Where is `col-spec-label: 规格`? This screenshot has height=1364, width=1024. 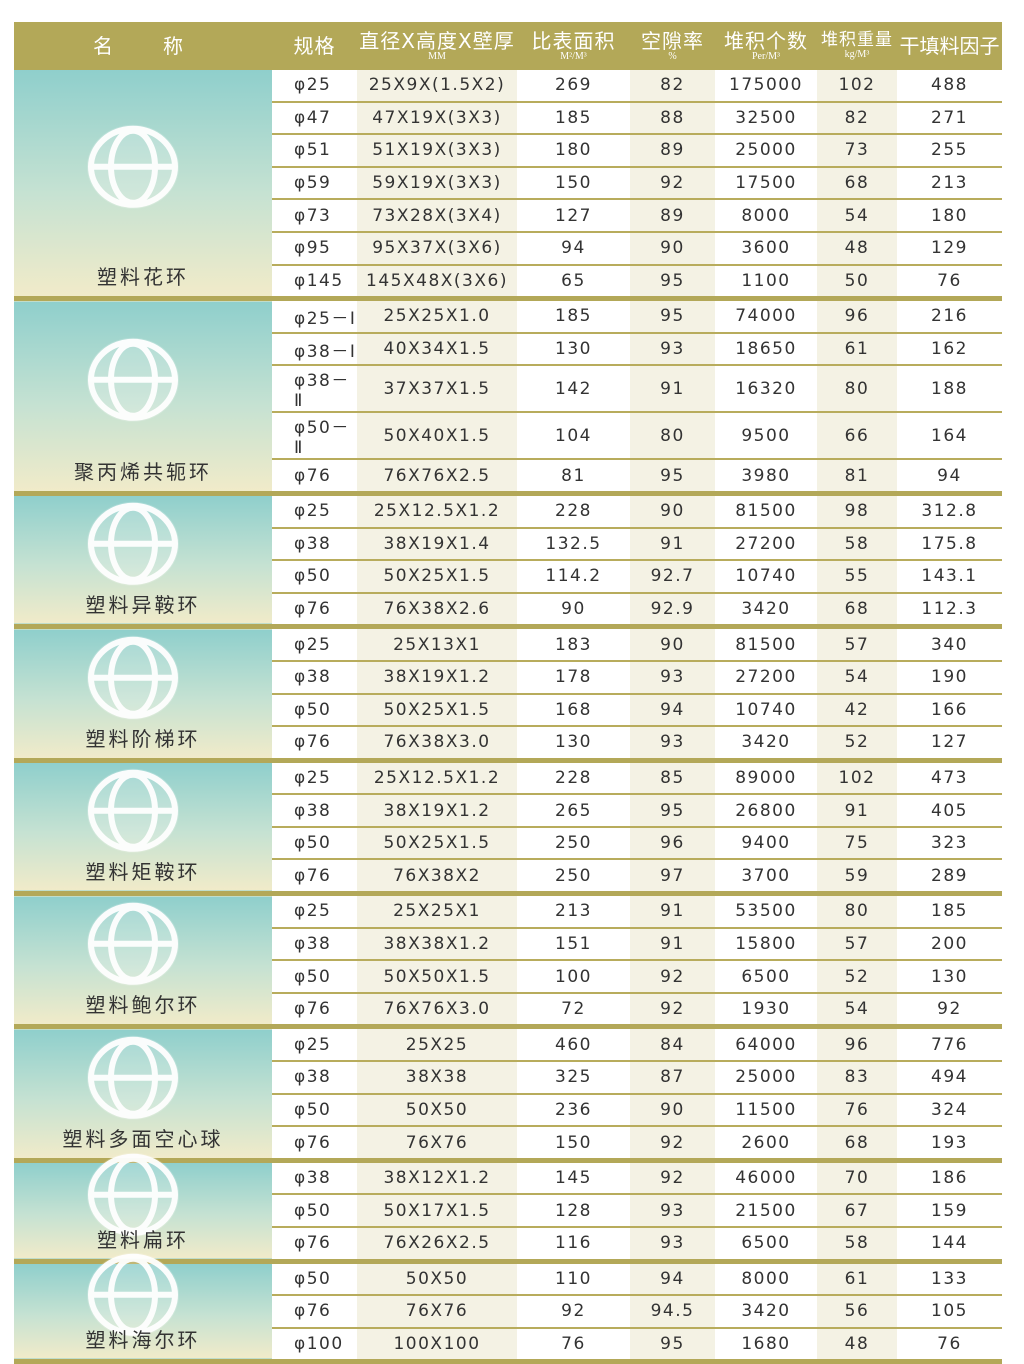 col-spec-label: 规格 is located at coordinates (314, 46).